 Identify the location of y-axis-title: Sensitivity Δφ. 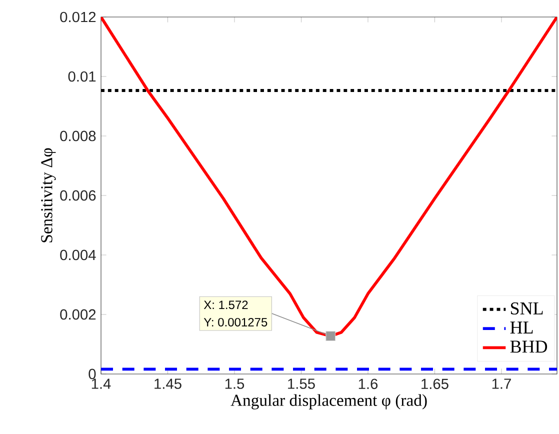
(48, 195).